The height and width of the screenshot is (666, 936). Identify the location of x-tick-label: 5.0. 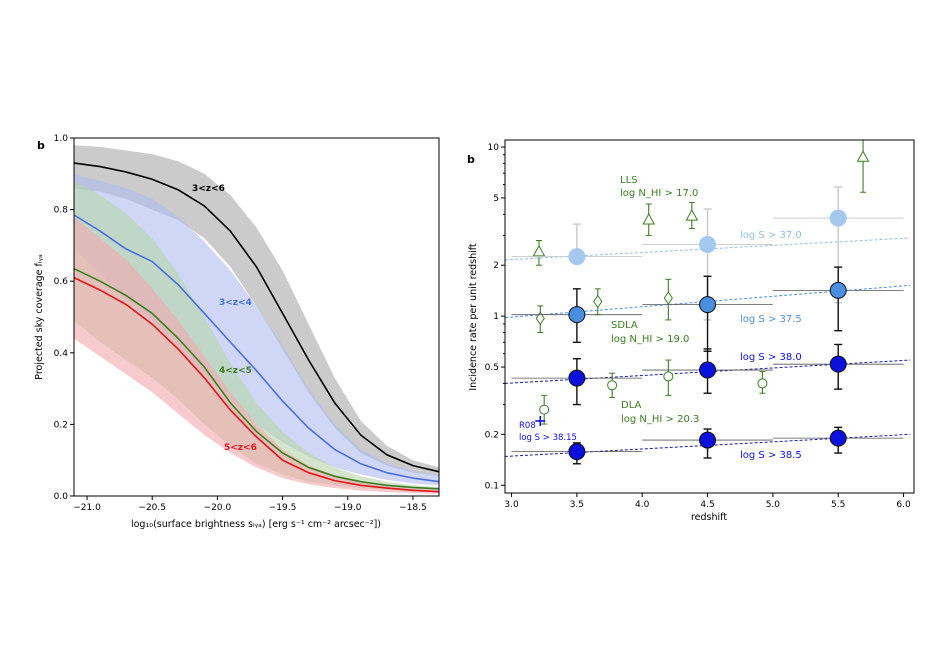
(773, 505).